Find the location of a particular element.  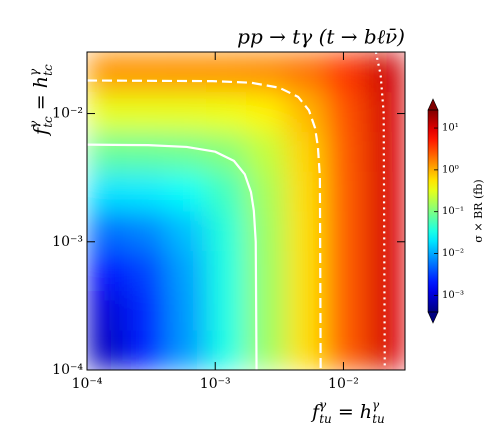

colorbar-tick-label: 10⁻² is located at coordinates (453, 253).